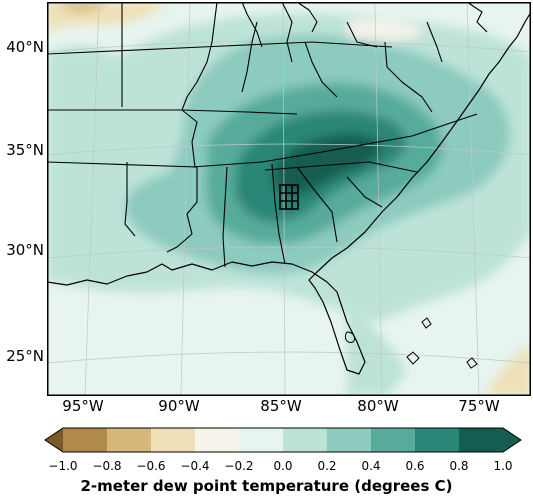  Describe the element at coordinates (179, 406) in the screenshot. I see `lon-label-90w: 90°W` at that location.